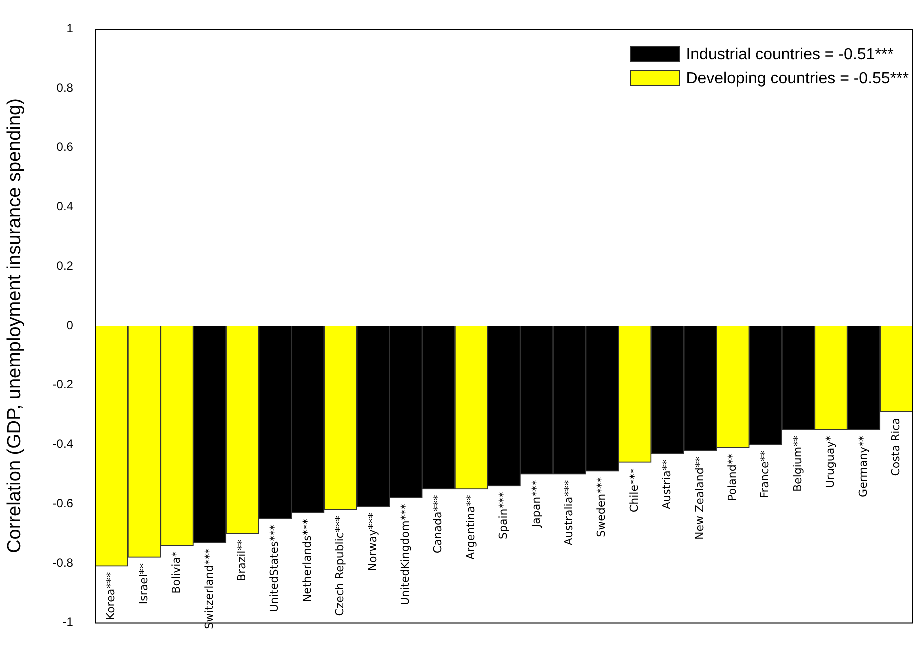 This screenshot has height=652, width=913. What do you see at coordinates (111, 596) in the screenshot?
I see `x-tick-label: Korea***` at bounding box center [111, 596].